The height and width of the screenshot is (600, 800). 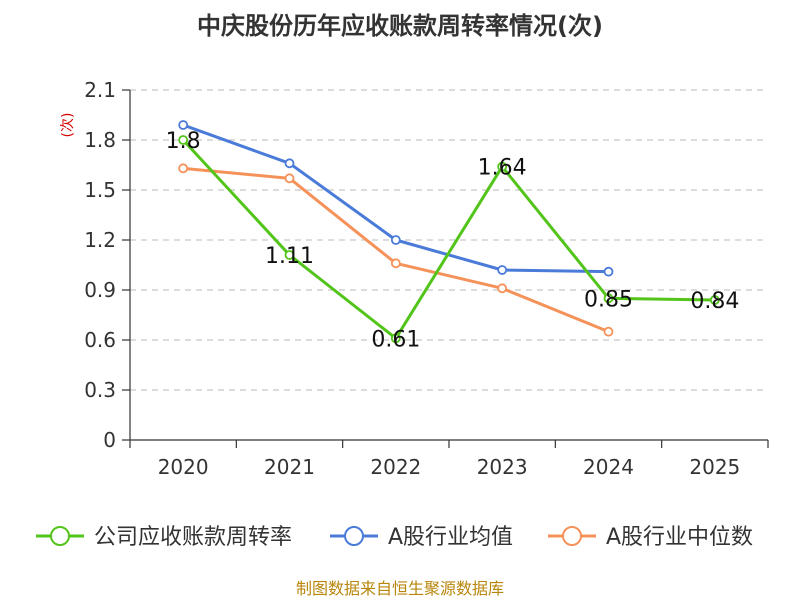 I want to click on data-label-2021: 1.11, so click(x=289, y=256).